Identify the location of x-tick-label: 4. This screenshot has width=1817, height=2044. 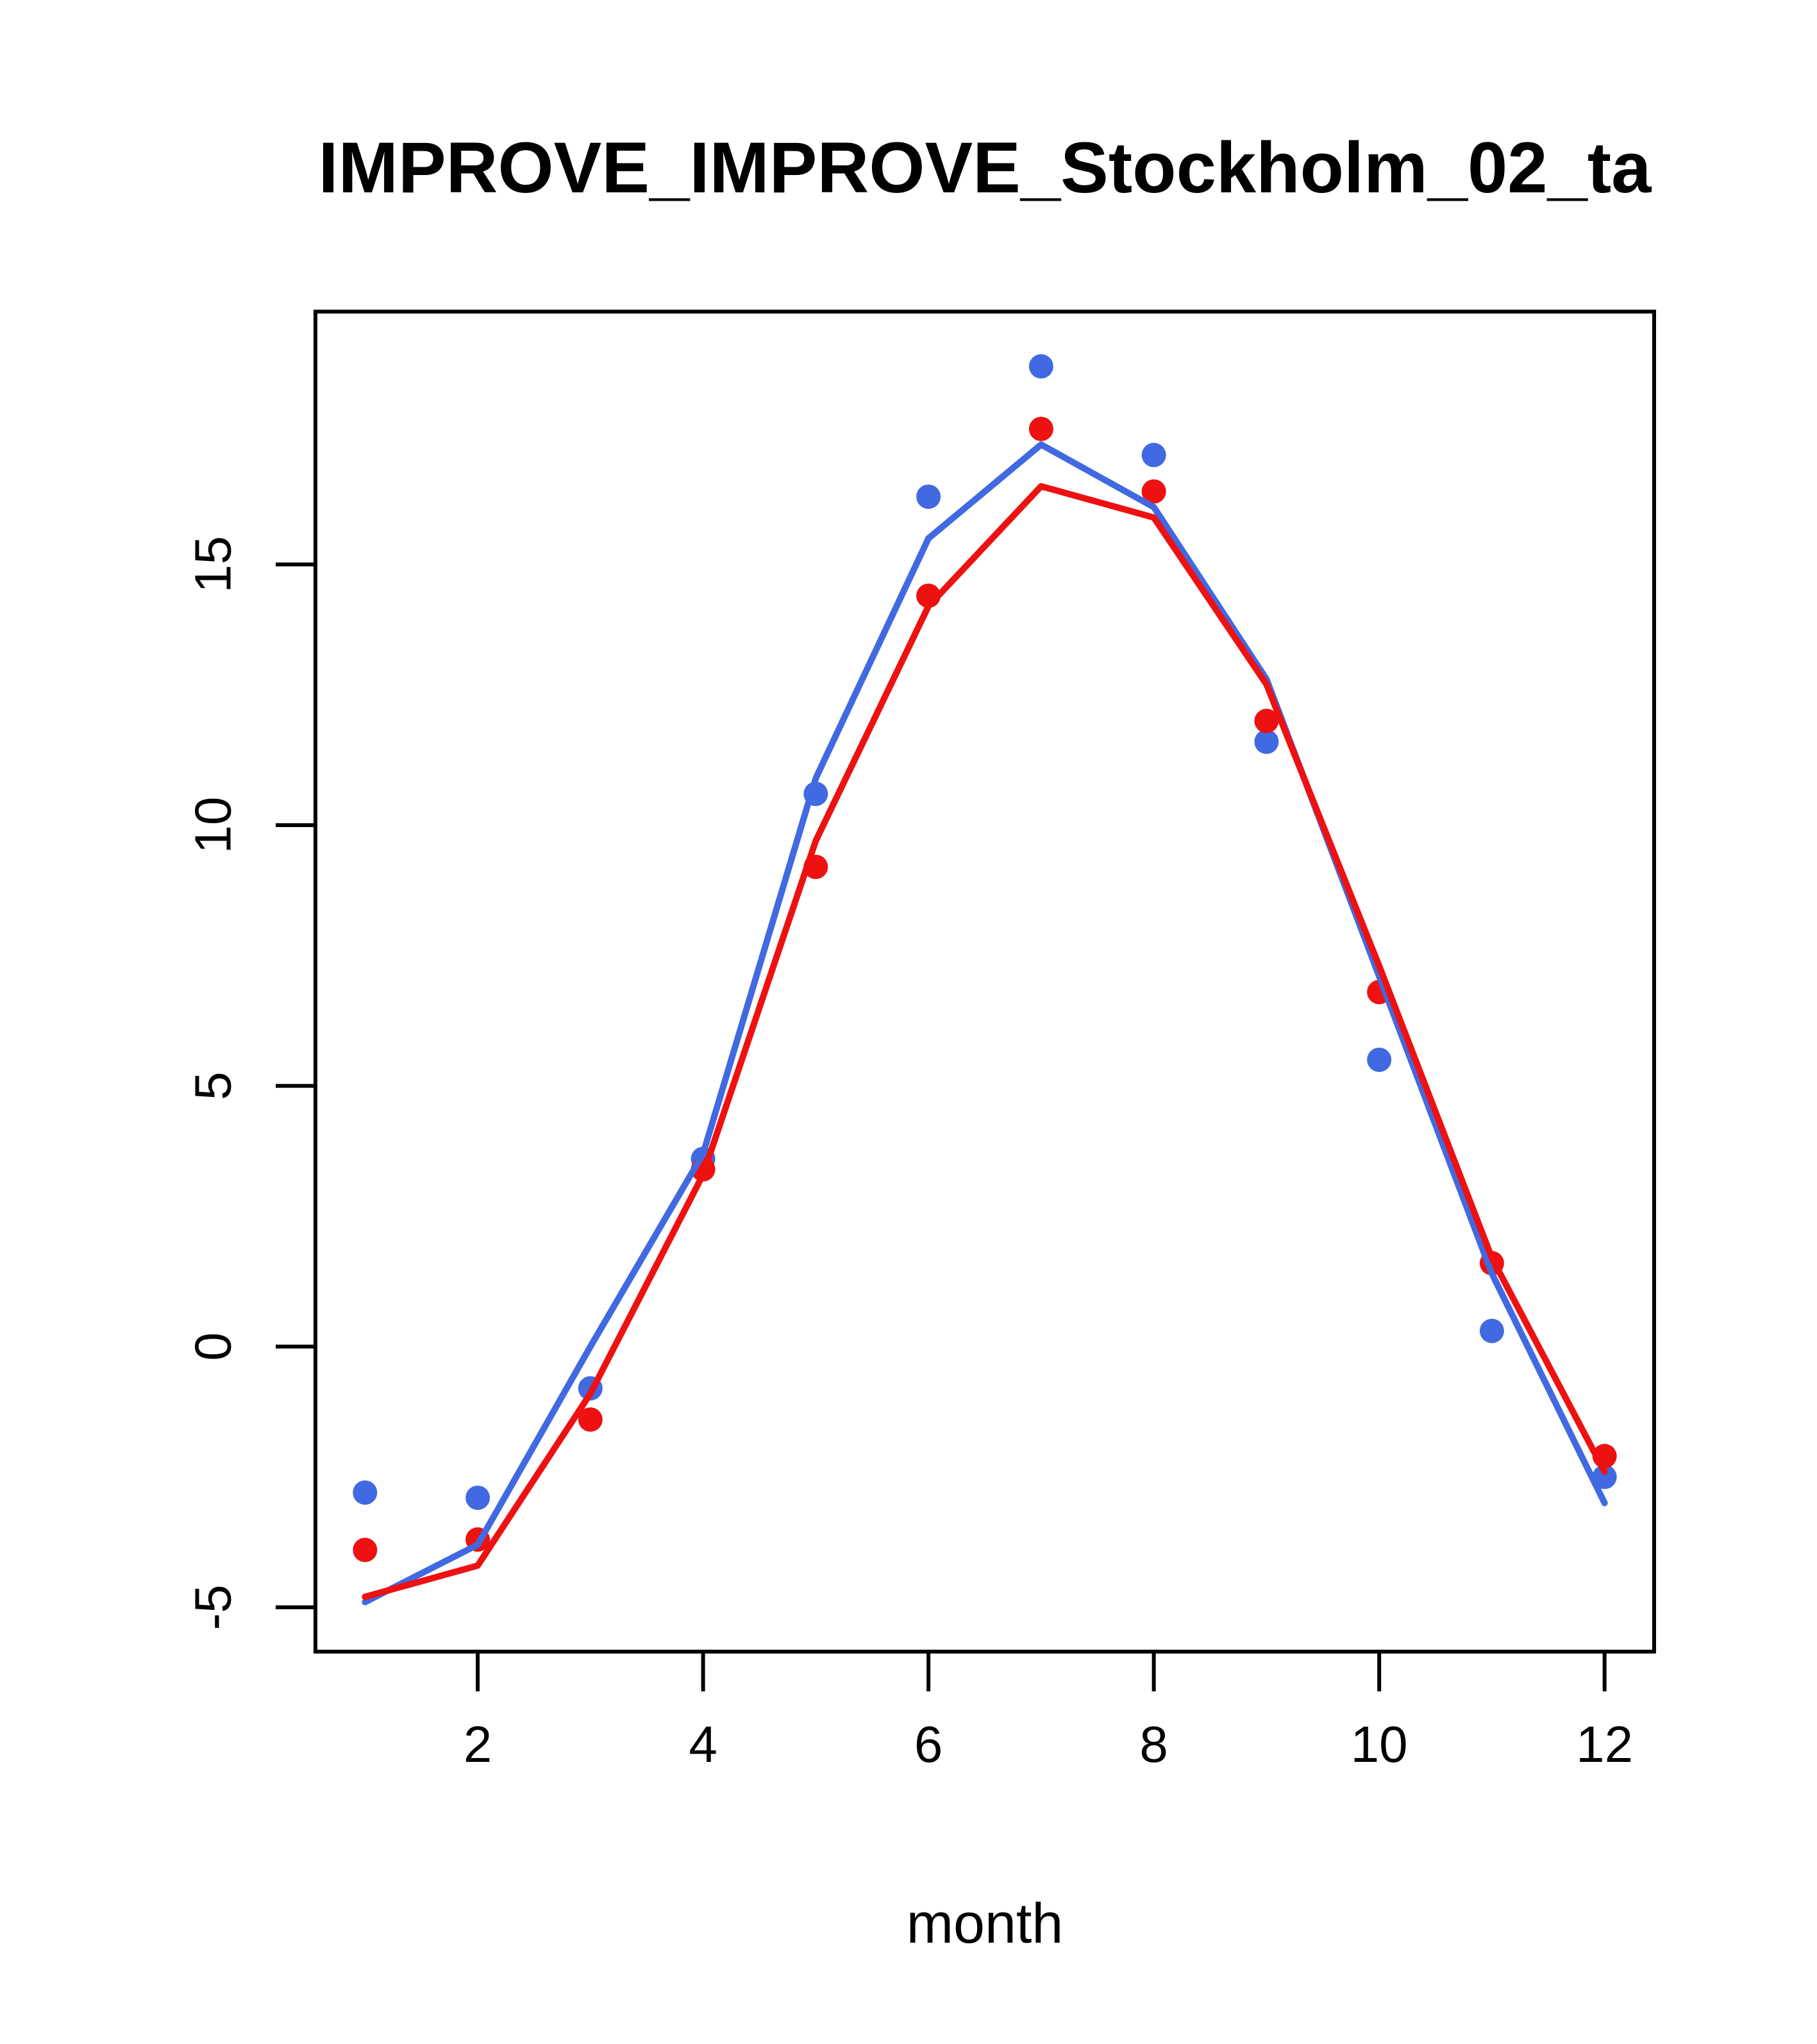
(703, 1744).